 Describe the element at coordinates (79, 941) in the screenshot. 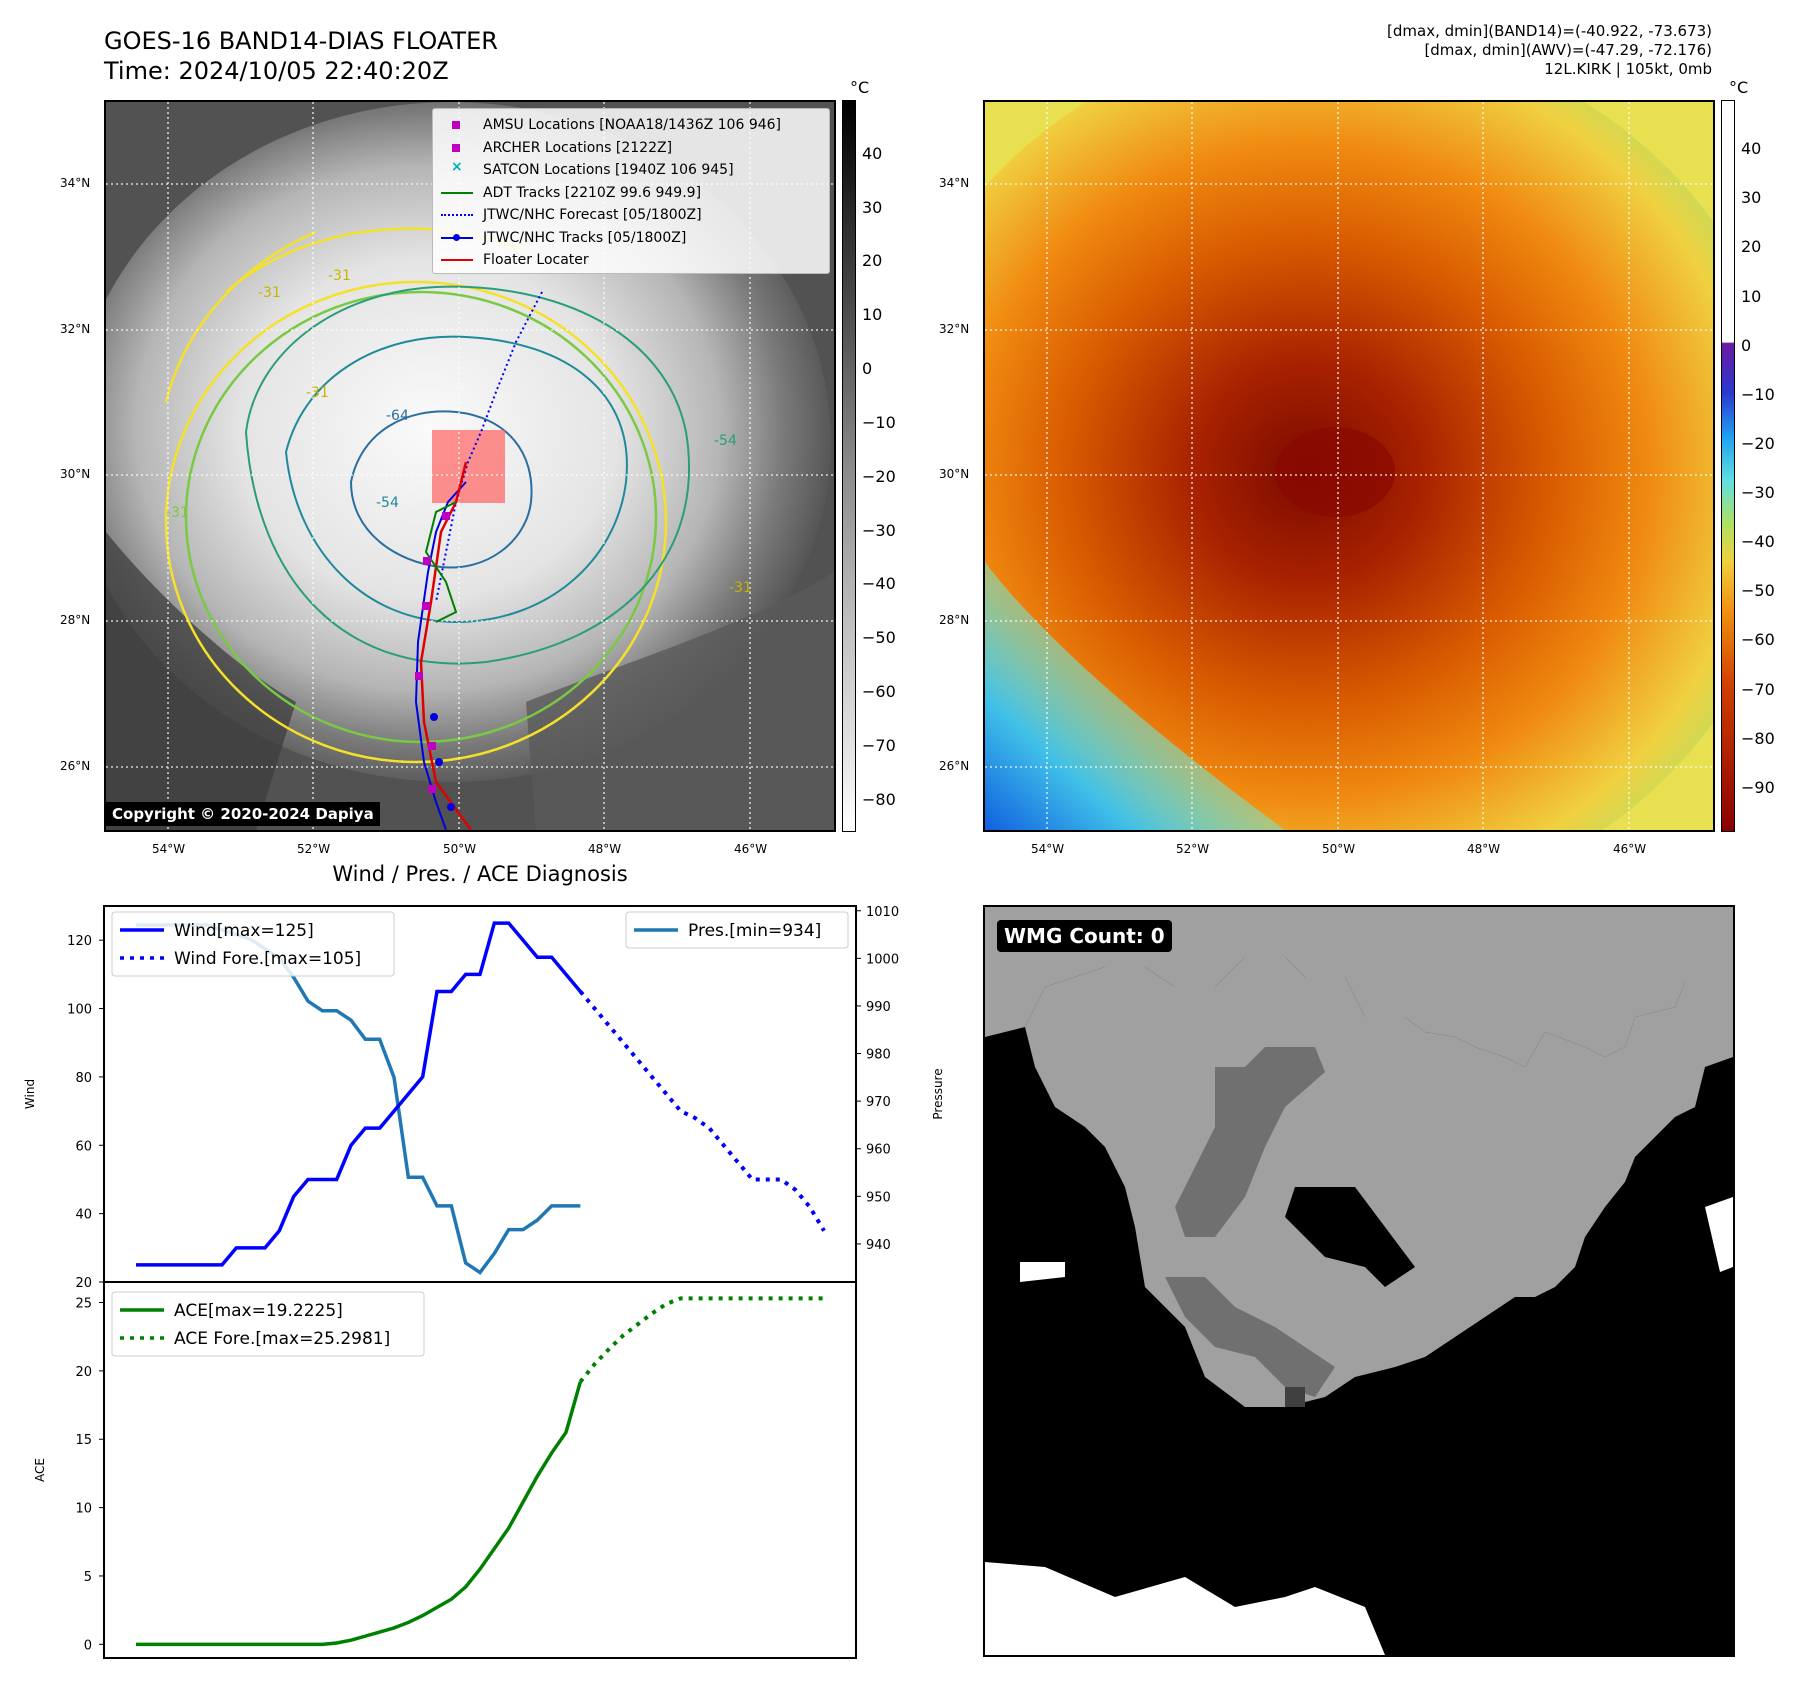

I see `wind-y-tick-label: 120` at that location.